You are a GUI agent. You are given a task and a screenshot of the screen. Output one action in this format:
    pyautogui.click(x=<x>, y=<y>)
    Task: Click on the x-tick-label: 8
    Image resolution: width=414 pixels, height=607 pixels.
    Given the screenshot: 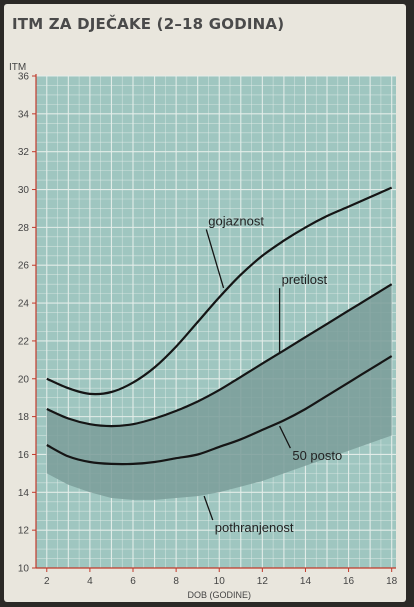 What is the action you would take?
    pyautogui.click(x=176, y=581)
    